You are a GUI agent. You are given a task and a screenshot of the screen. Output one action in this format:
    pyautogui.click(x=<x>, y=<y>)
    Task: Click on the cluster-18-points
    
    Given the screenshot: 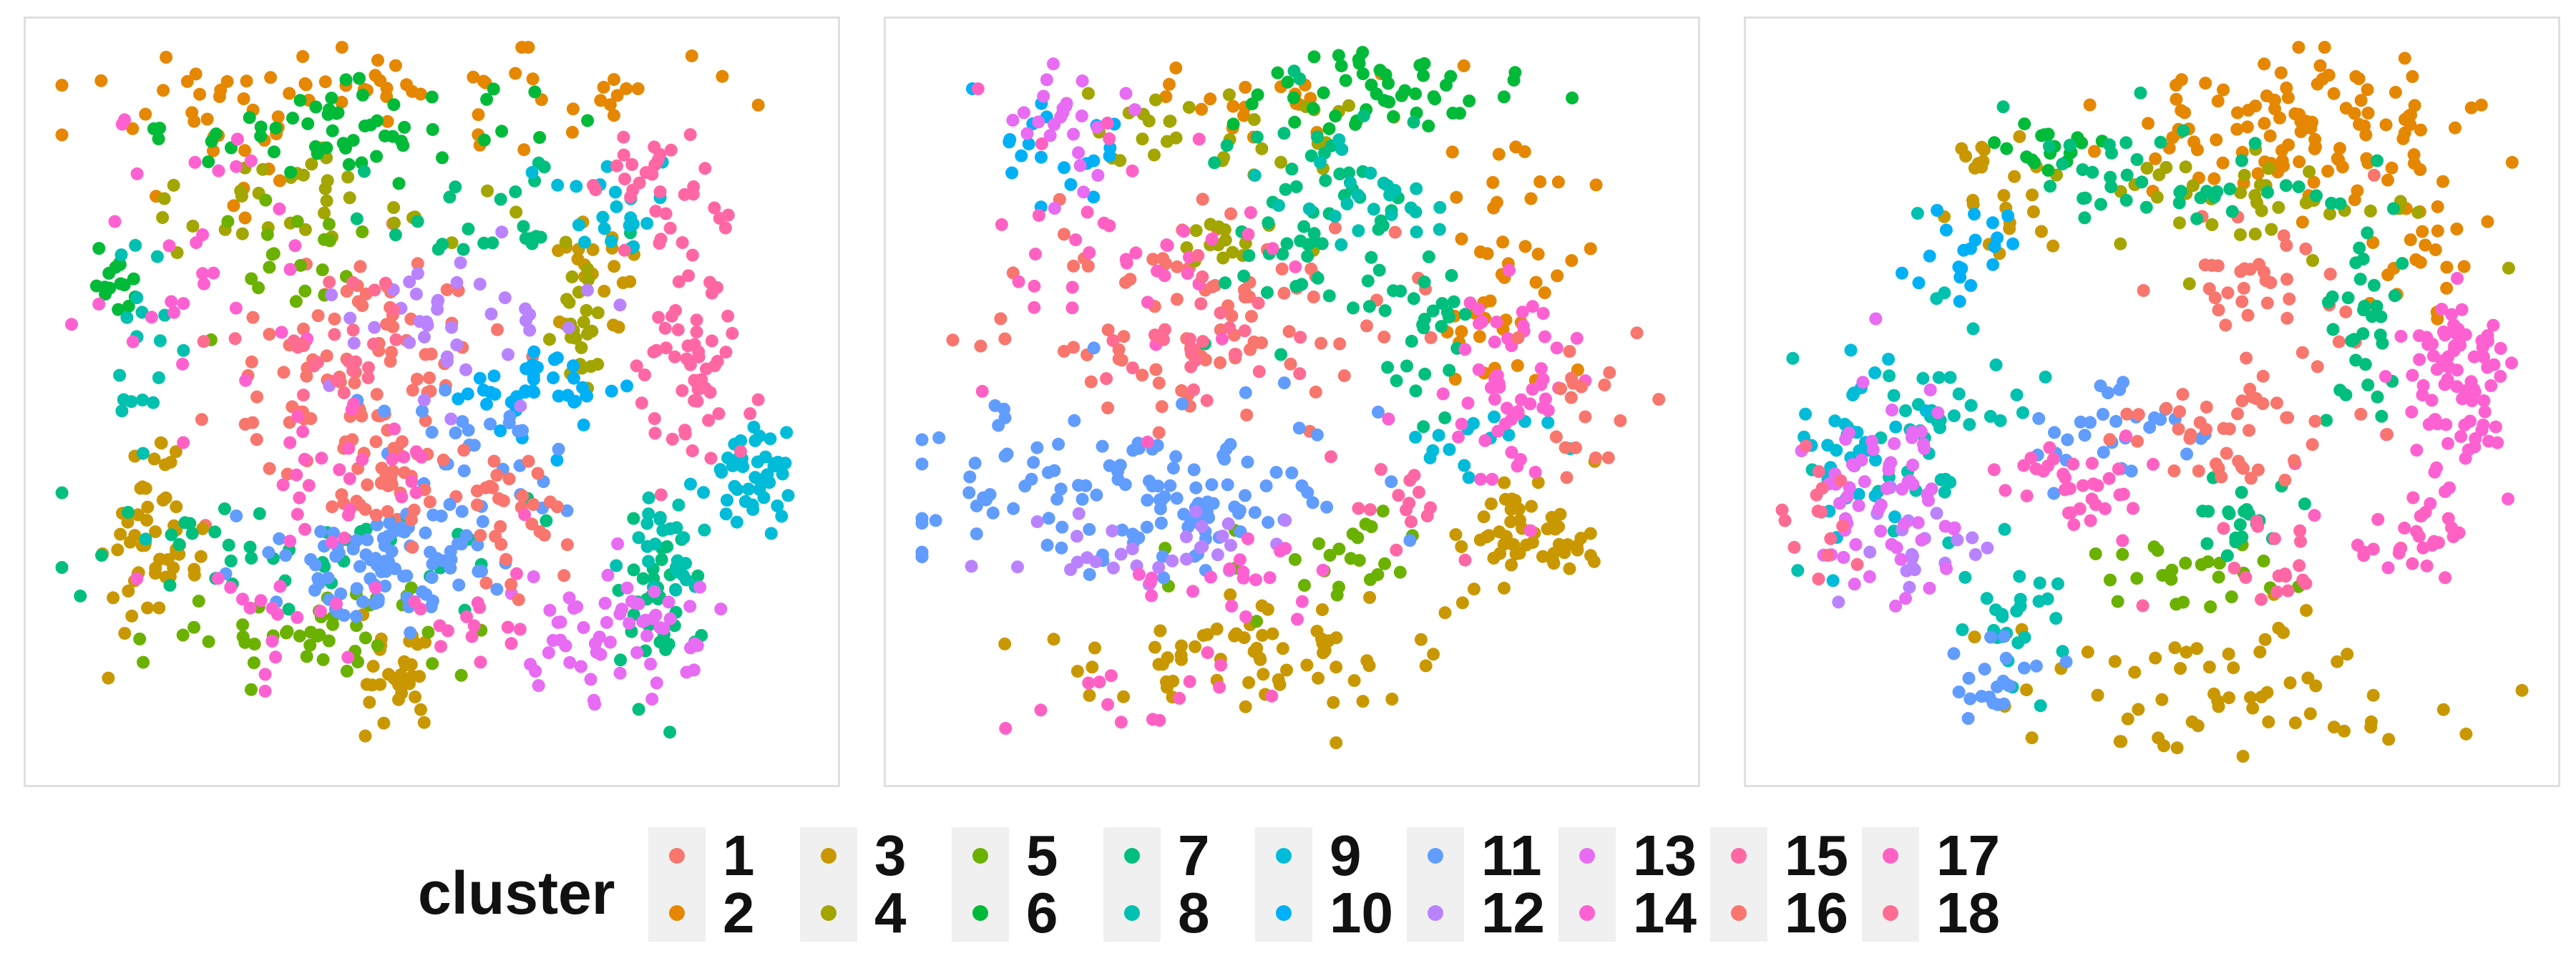 What is the action you would take?
    pyautogui.click(x=300, y=338)
    